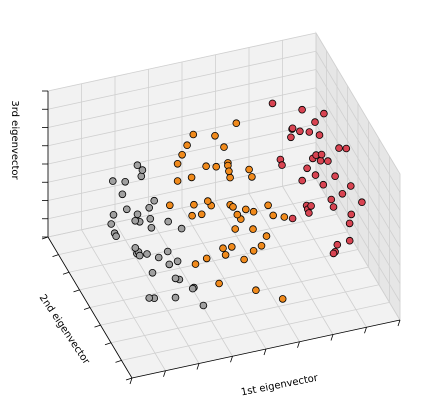 The width and height of the screenshot is (426, 411). Describe the element at coordinates (64, 330) in the screenshot. I see `y-axis-label: 2nd eigenvector` at that location.